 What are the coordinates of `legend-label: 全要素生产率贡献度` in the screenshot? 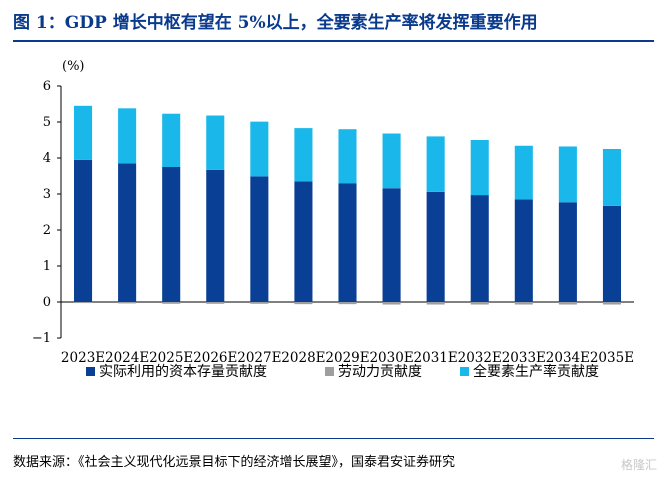 It's located at (536, 371).